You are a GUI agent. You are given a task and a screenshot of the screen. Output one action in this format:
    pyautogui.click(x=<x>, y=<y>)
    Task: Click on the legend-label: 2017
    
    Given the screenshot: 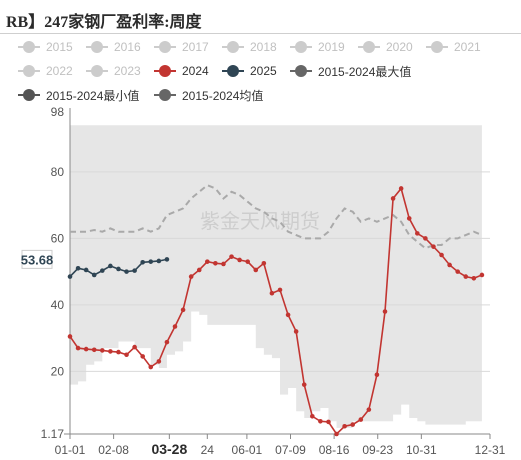 What is the action you would take?
    pyautogui.click(x=195, y=47)
    